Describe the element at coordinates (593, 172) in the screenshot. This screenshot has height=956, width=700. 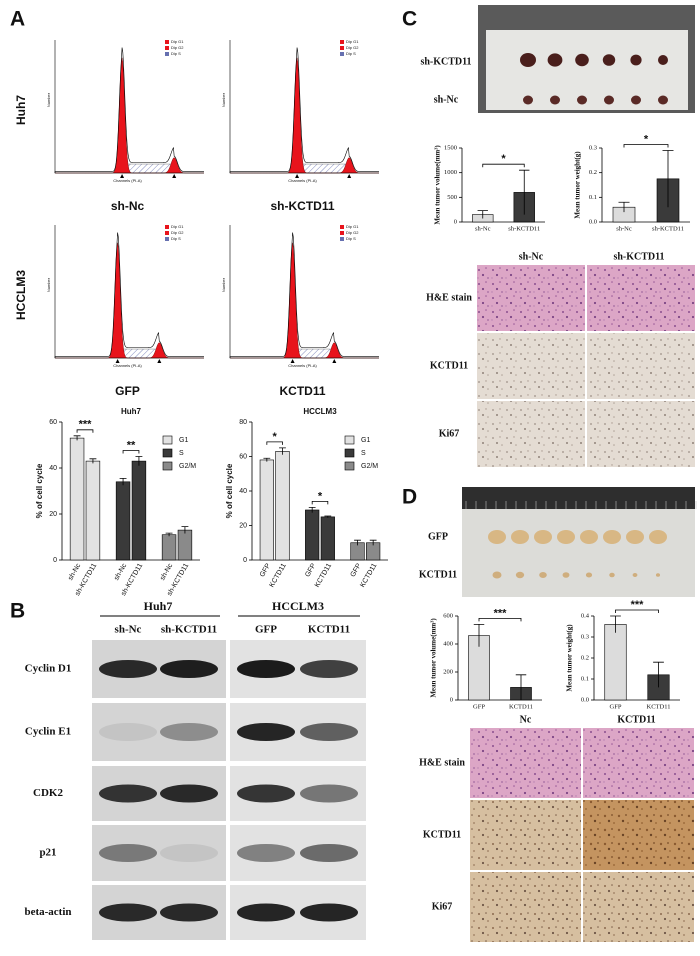
I see `y-tick-label: 0.2` at that location.